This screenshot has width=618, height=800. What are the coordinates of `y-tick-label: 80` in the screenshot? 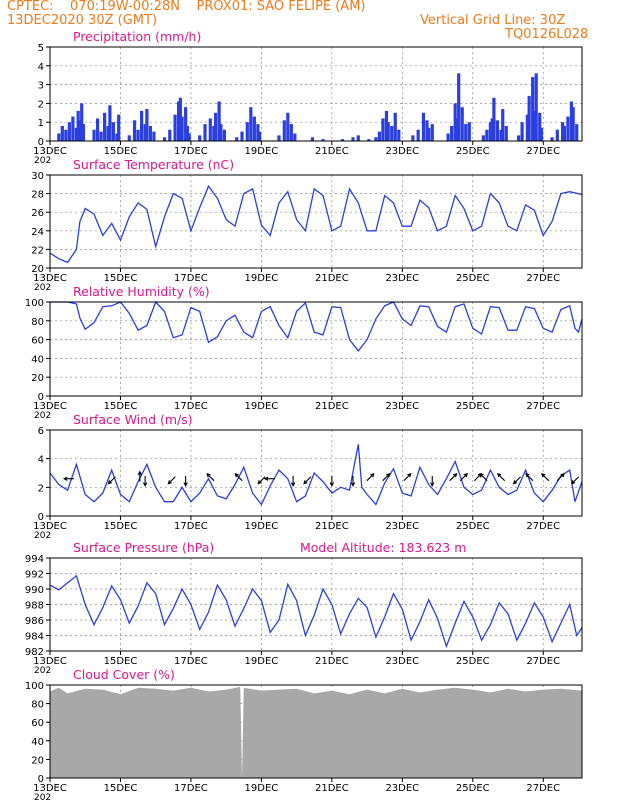 It's located at (37, 322).